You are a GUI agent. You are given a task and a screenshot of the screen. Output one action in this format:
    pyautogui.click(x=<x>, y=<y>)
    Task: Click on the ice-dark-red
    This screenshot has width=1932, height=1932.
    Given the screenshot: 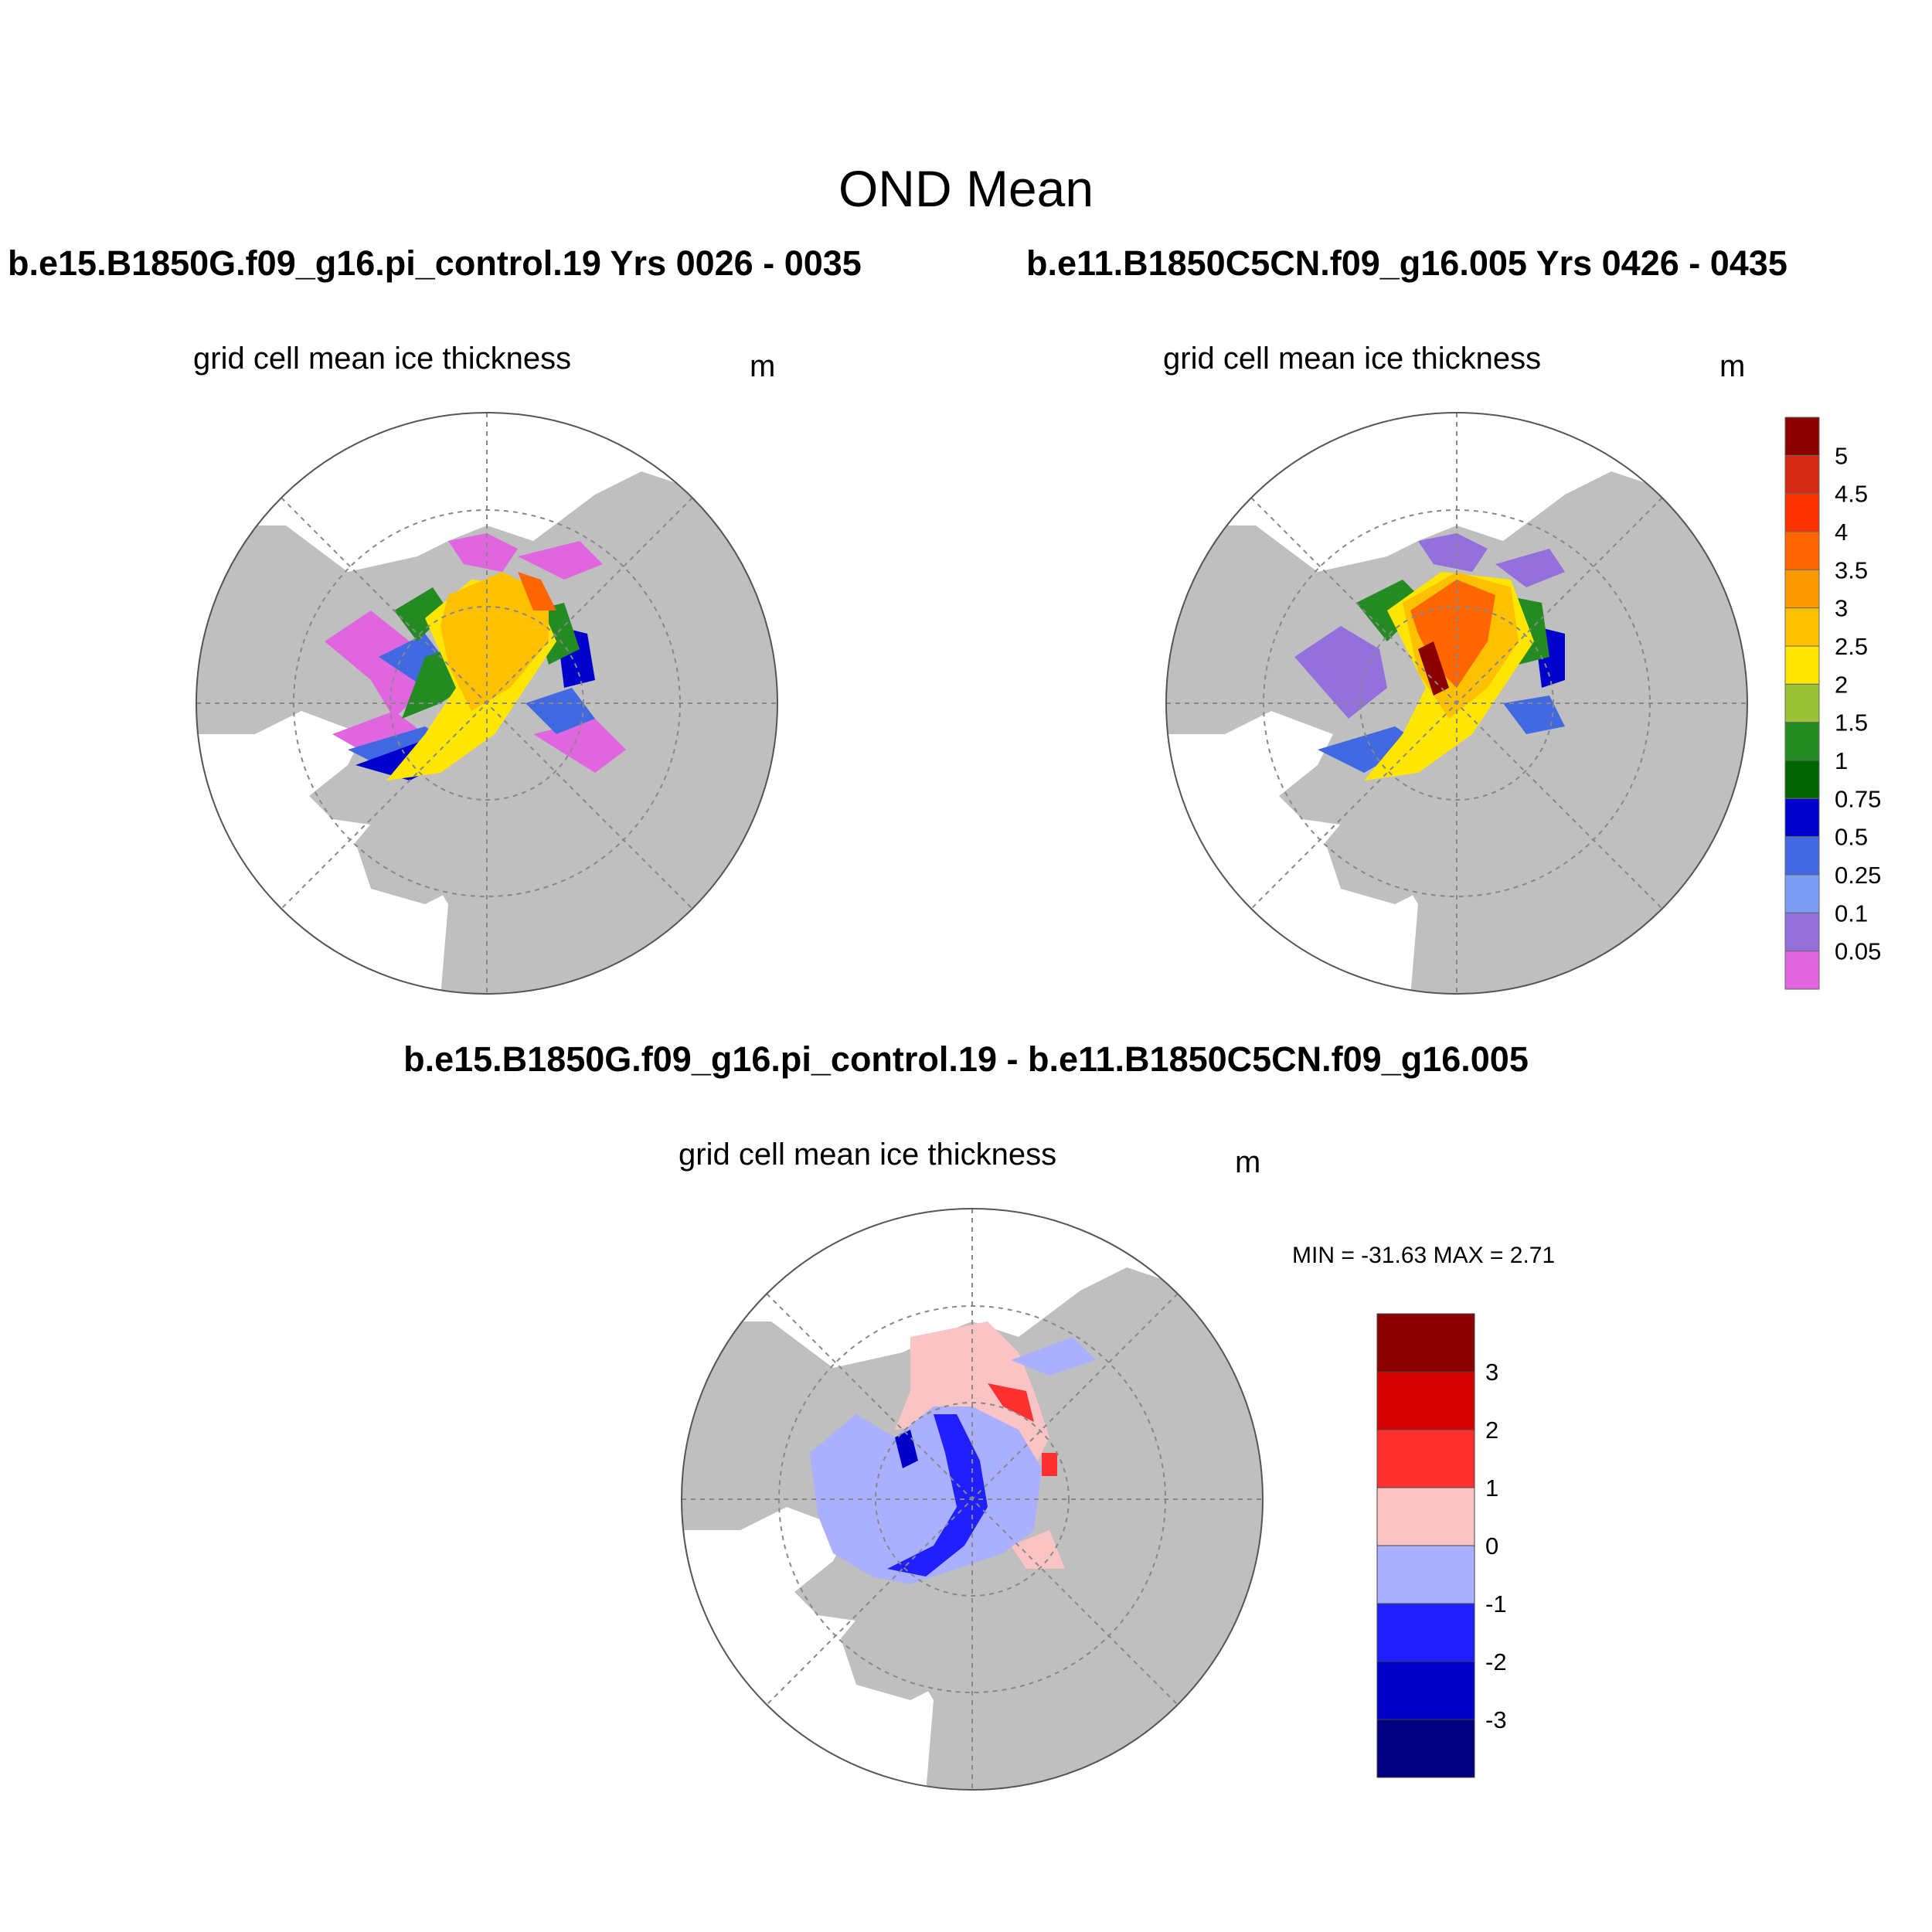 What is the action you would take?
    pyautogui.click(x=1433, y=669)
    